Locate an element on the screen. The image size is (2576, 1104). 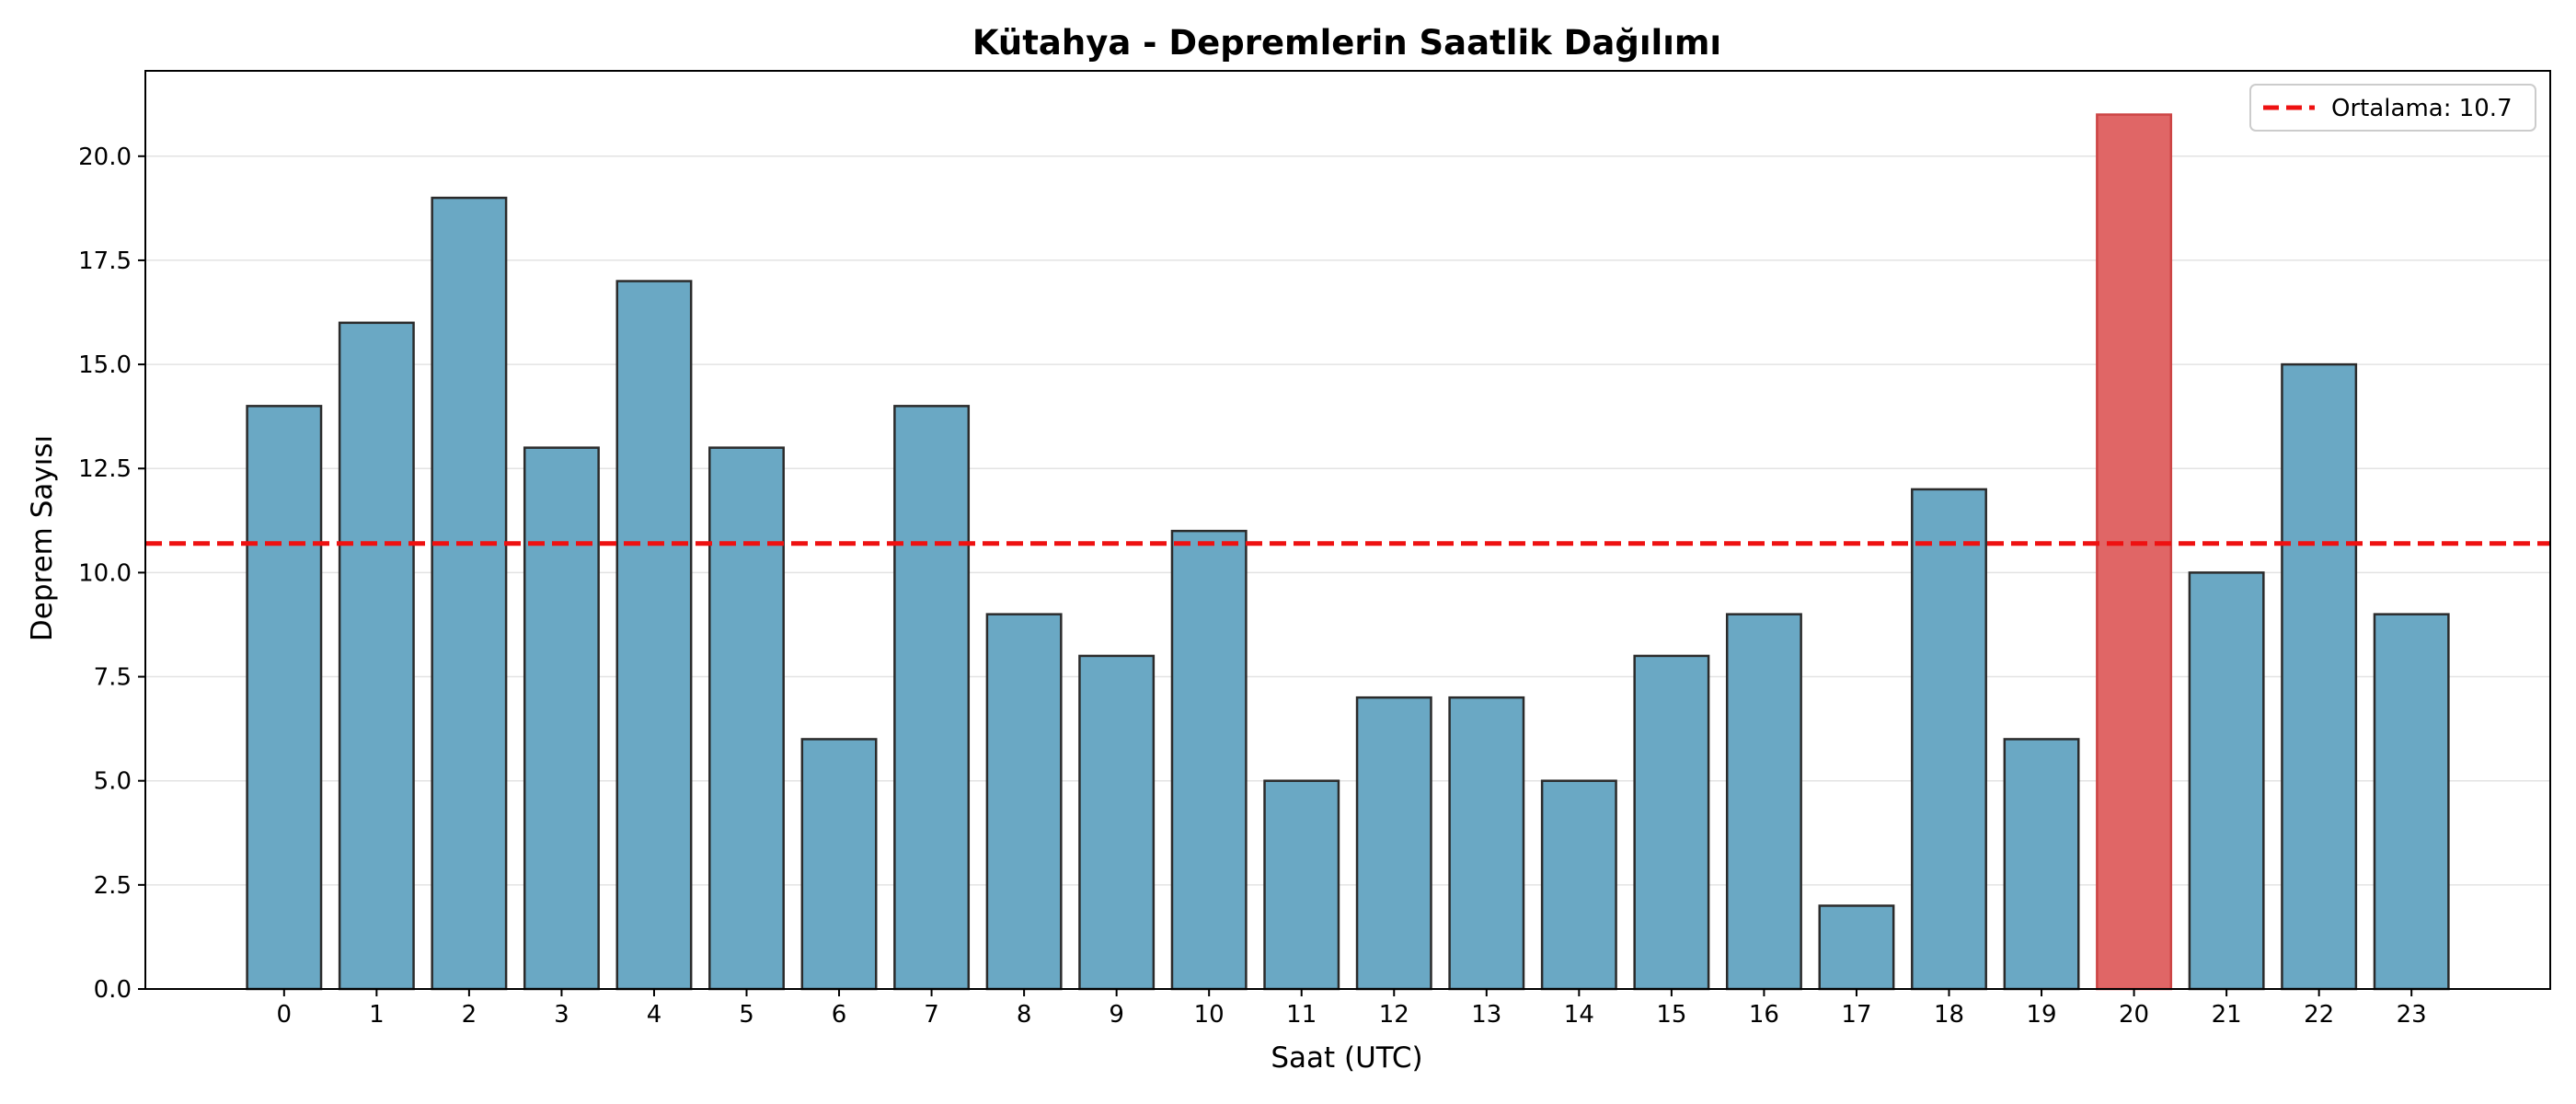
y-axis-ticks: 0.0 2.5 5.0 7.5 10.0 12.5 15.0 17.5 20.0 is located at coordinates (111, 574).